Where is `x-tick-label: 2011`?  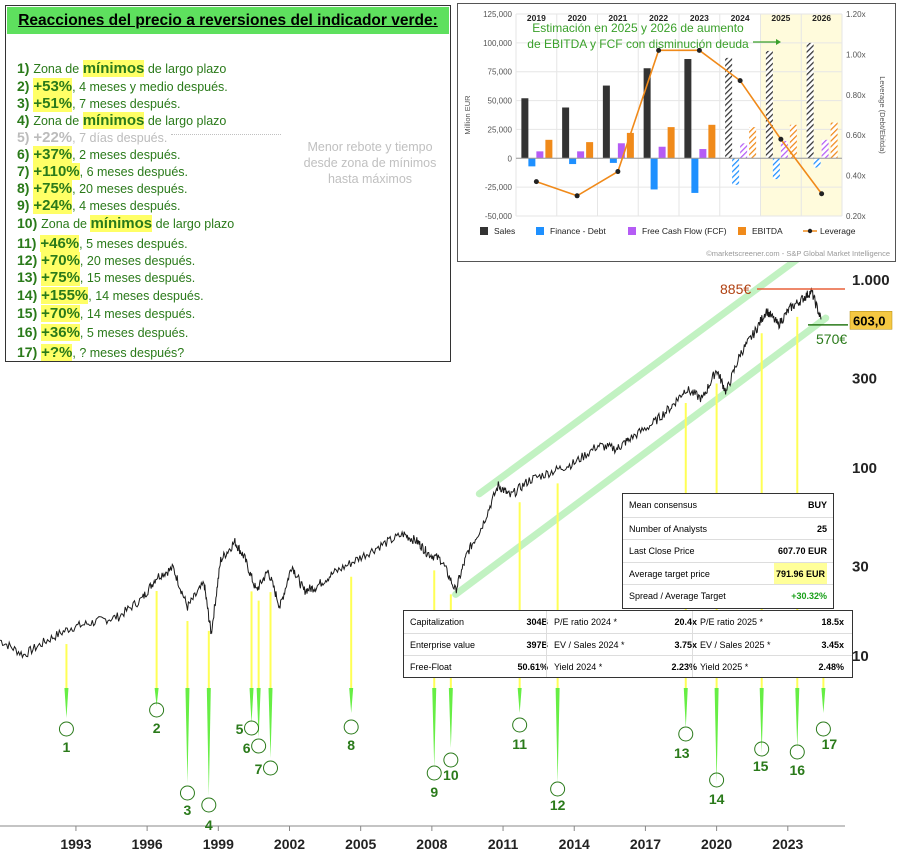 x-tick-label: 2011 is located at coordinates (503, 844).